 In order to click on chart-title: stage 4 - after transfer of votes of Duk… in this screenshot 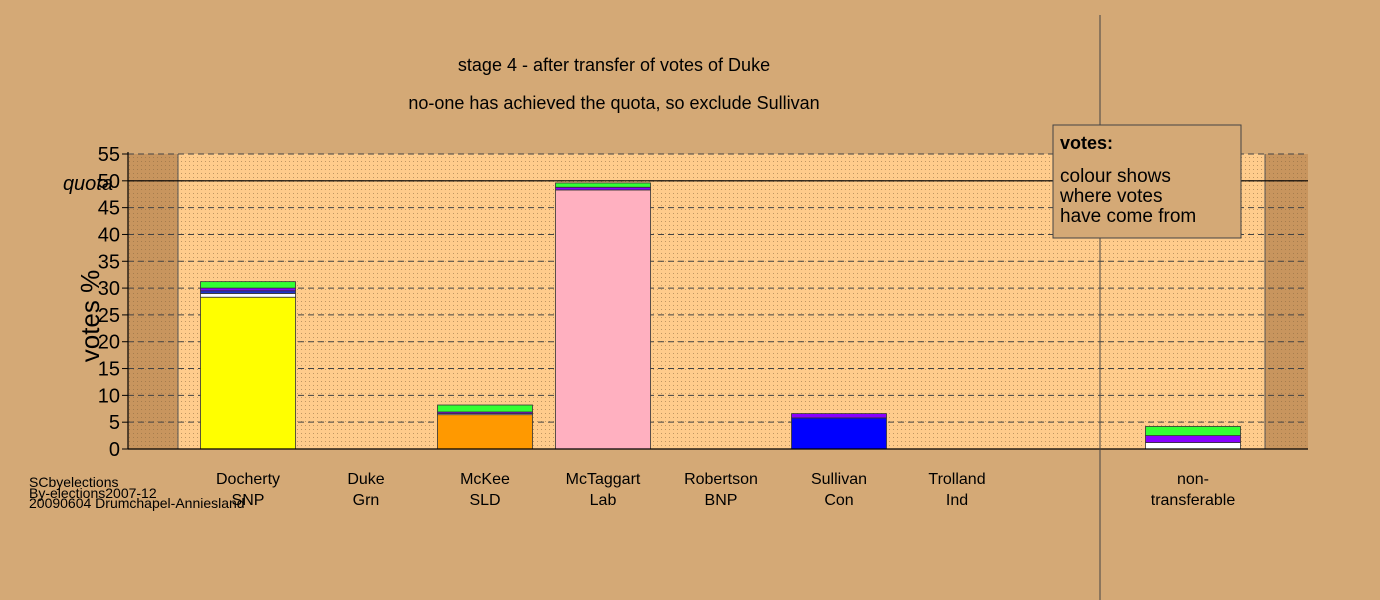, I will do `click(614, 65)`.